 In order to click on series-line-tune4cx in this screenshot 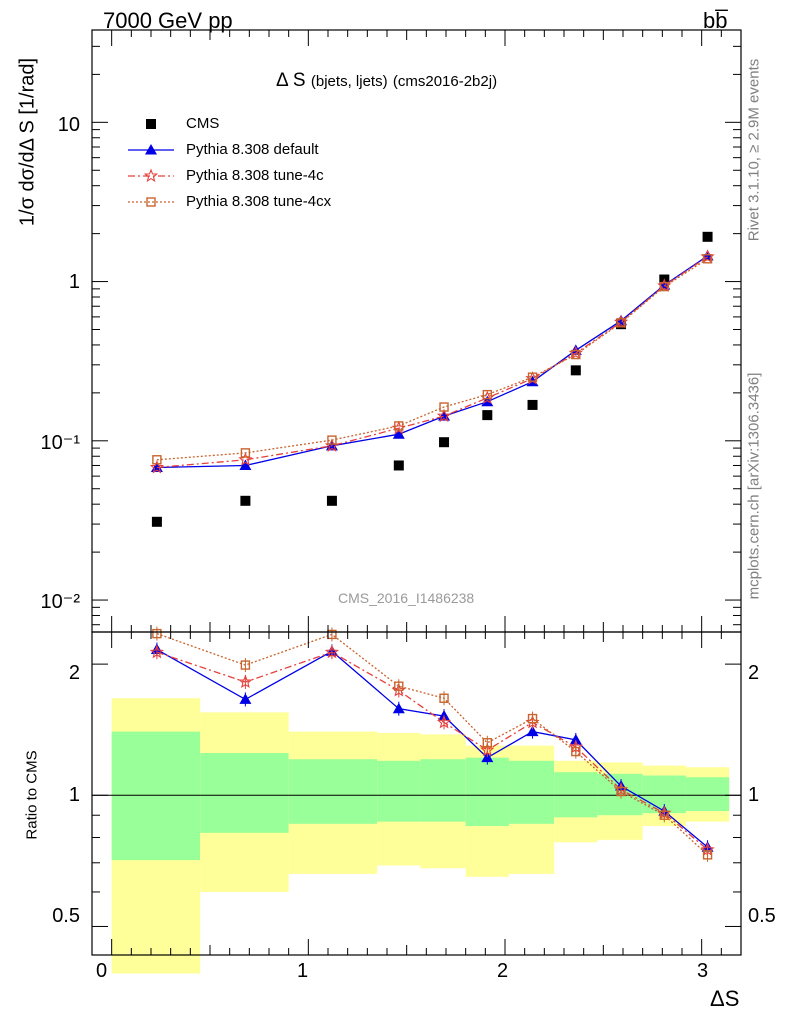, I will do `click(432, 359)`.